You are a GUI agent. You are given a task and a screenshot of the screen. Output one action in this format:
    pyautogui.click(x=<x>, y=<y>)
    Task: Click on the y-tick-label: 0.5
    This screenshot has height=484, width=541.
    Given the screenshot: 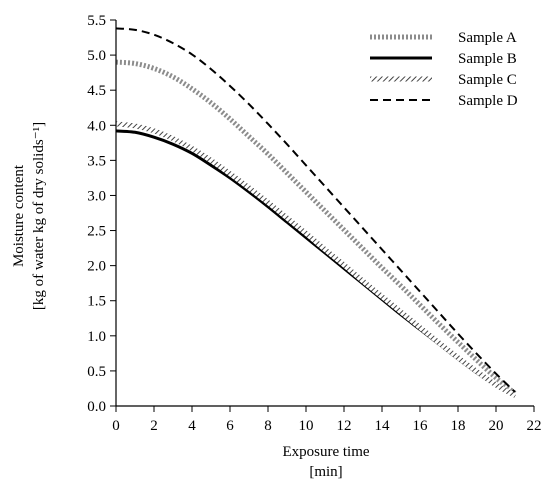 What is the action you would take?
    pyautogui.click(x=96, y=372)
    